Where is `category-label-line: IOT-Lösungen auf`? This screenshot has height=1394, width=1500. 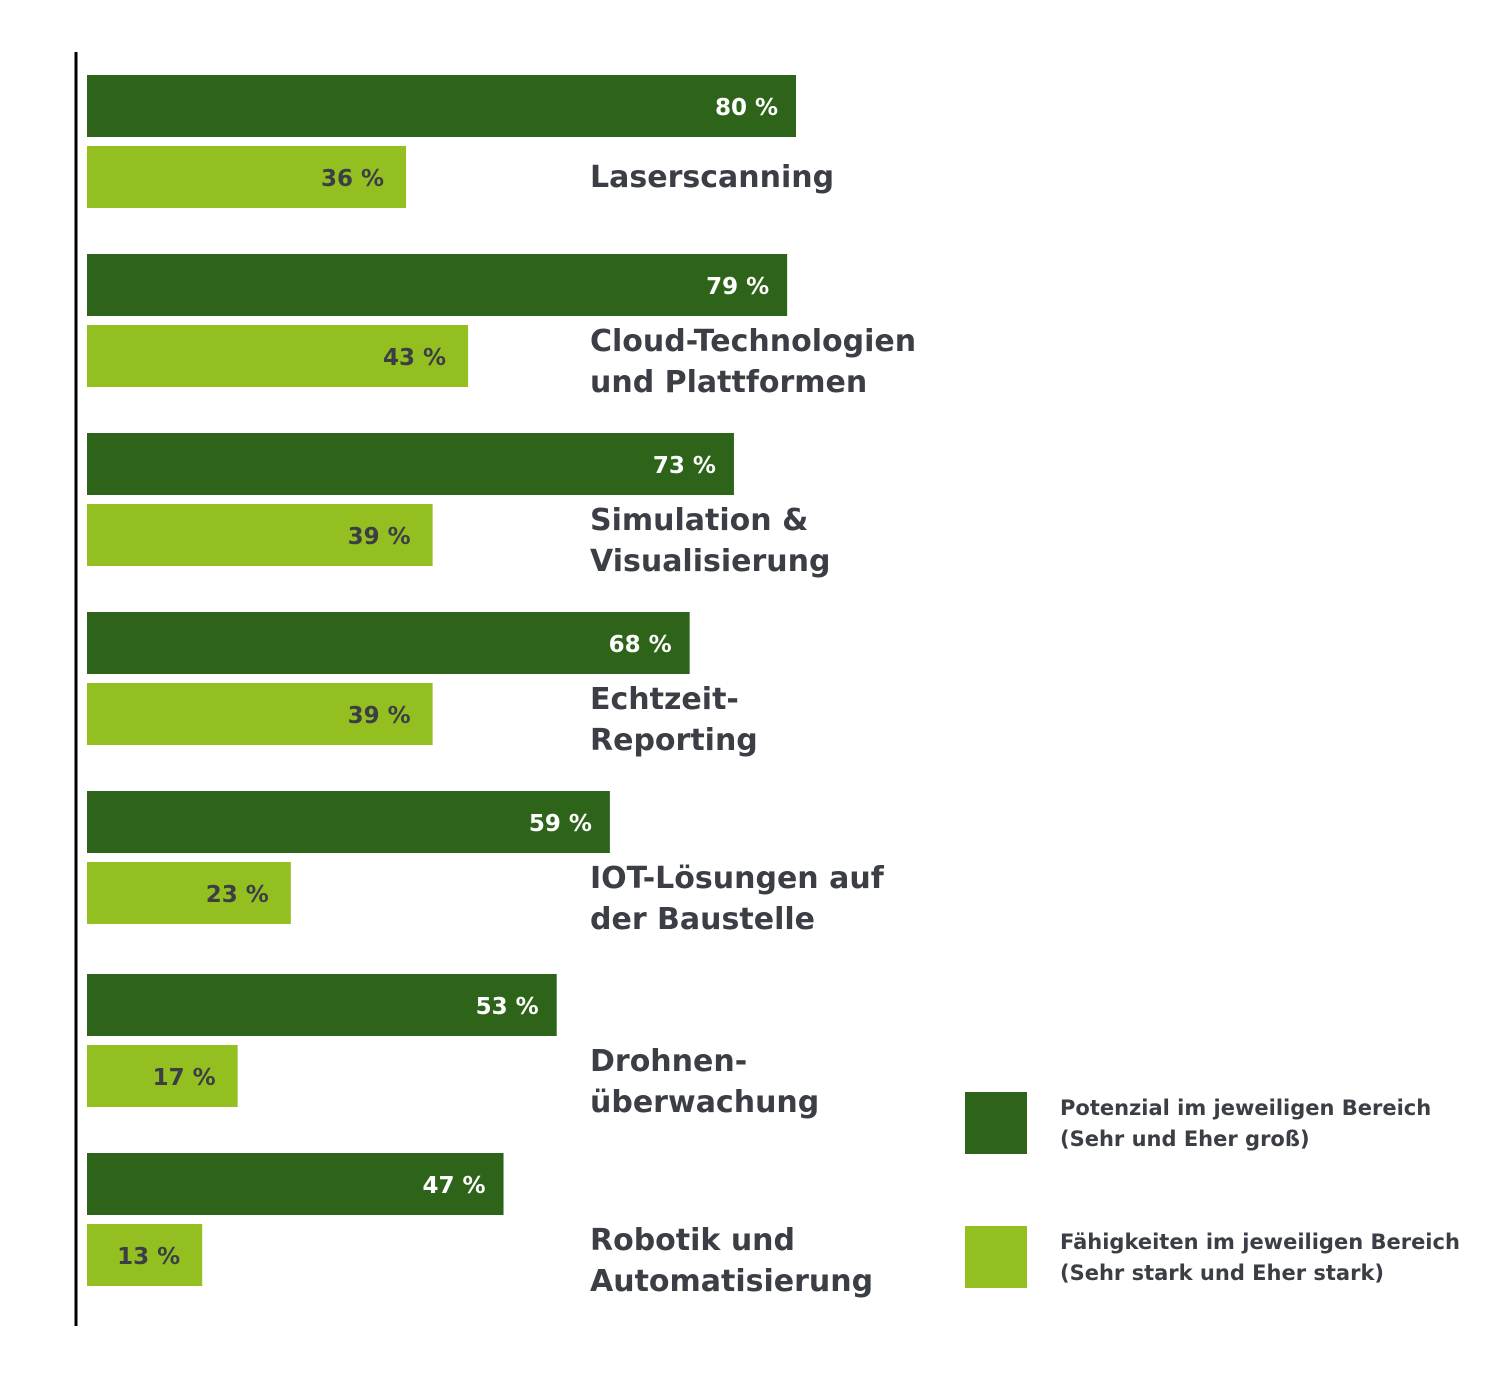
category-label-line: IOT-Lösungen auf is located at coordinates (737, 878).